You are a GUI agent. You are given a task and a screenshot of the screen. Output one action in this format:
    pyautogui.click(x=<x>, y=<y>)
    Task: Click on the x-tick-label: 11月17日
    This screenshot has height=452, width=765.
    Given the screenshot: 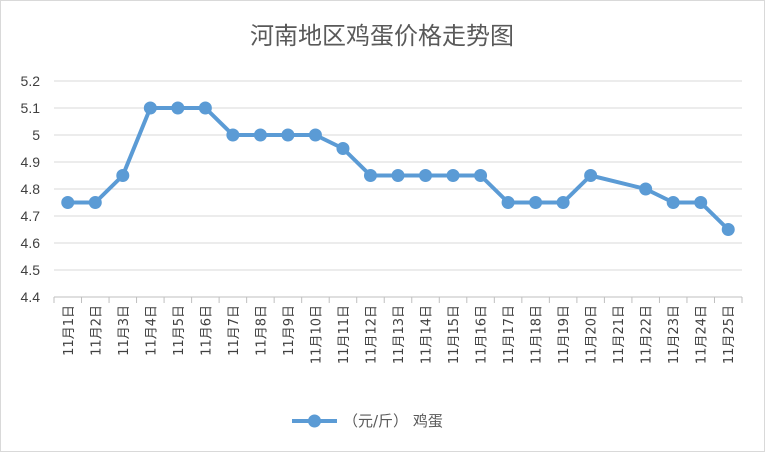 What is the action you would take?
    pyautogui.click(x=509, y=334)
    